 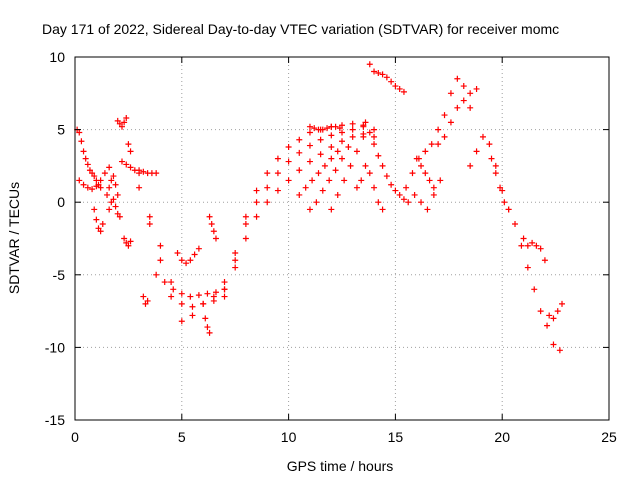 What do you see at coordinates (502, 437) in the screenshot?
I see `x-tick-label: 20` at bounding box center [502, 437].